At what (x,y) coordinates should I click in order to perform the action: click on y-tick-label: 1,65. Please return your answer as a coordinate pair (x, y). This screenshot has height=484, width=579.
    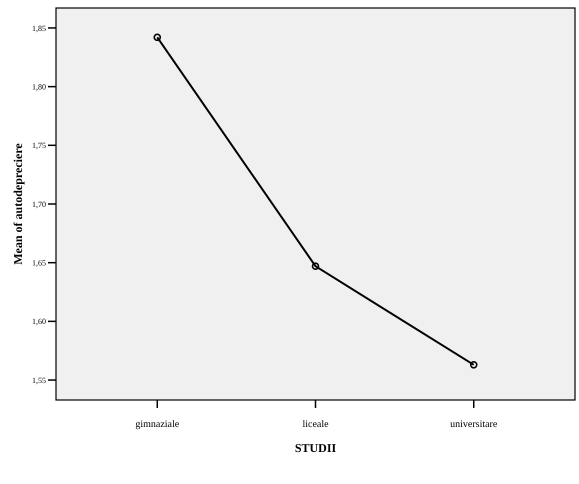
    Looking at the image, I should click on (39, 263).